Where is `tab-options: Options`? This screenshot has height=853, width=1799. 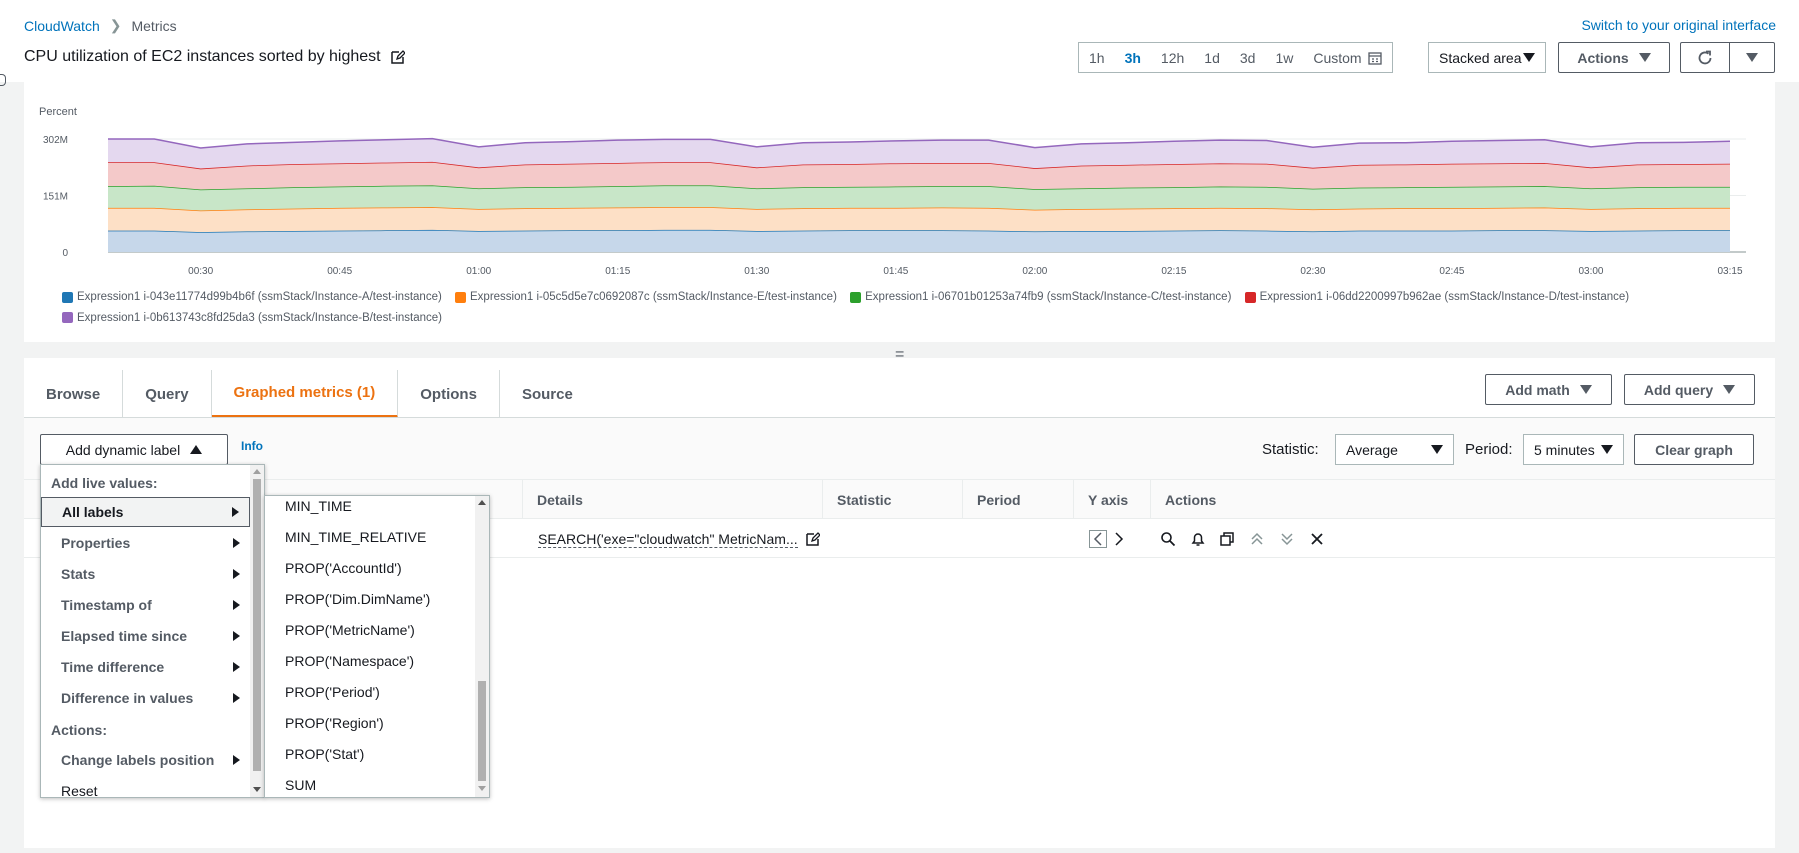 tab-options: Options is located at coordinates (449, 394).